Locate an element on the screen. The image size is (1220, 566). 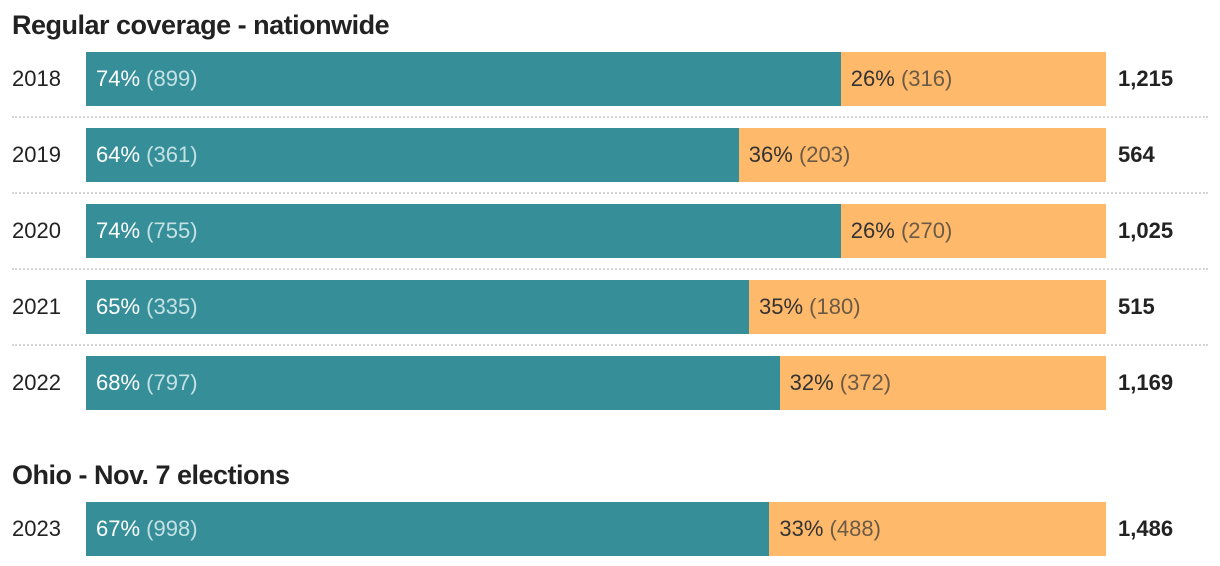
segment-count-label: (203) is located at coordinates (824, 154).